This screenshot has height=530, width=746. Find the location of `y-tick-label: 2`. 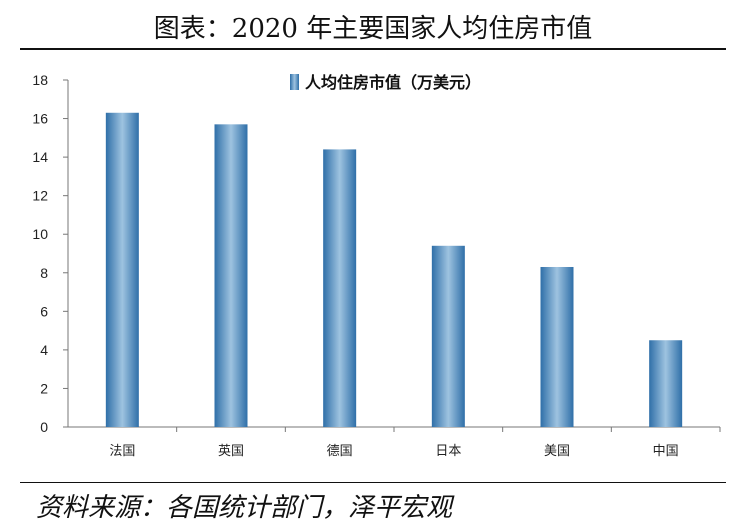

y-tick-label: 2 is located at coordinates (44, 388).